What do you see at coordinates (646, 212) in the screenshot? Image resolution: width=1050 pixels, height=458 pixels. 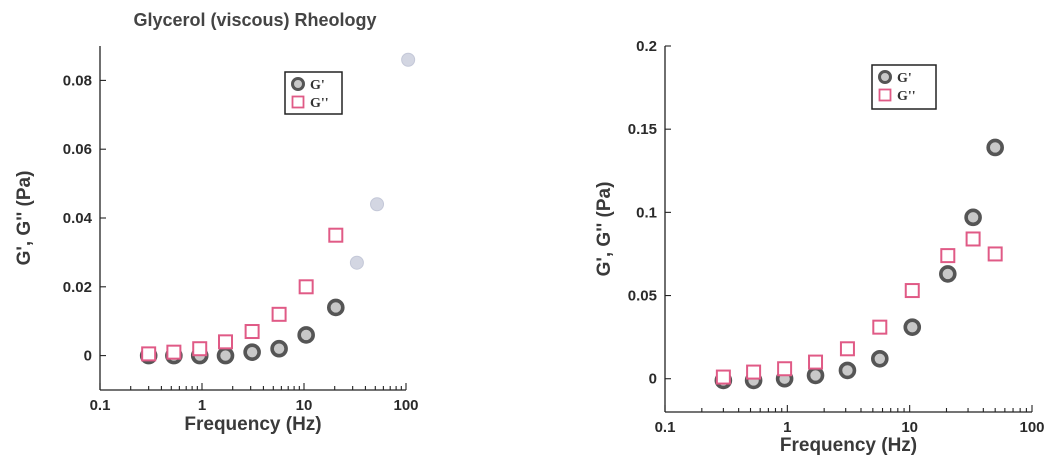 I see `y-tick-label: 0.1` at bounding box center [646, 212].